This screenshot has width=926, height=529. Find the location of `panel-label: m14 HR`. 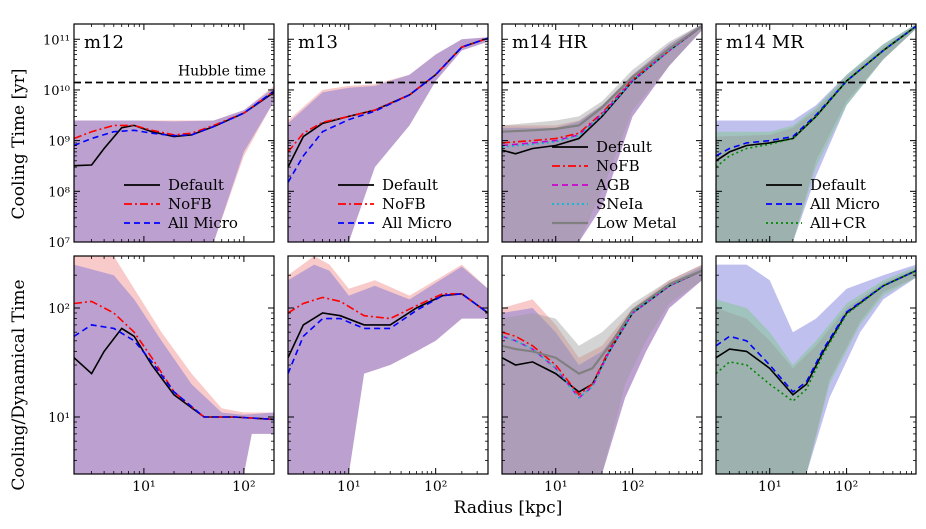

panel-label: m14 HR is located at coordinates (549, 42).